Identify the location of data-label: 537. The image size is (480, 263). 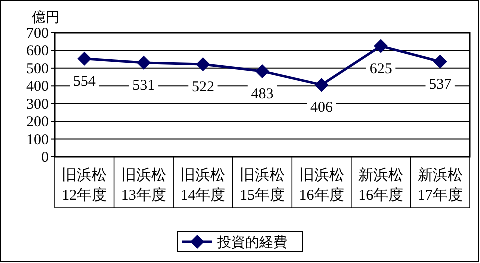
(440, 84).